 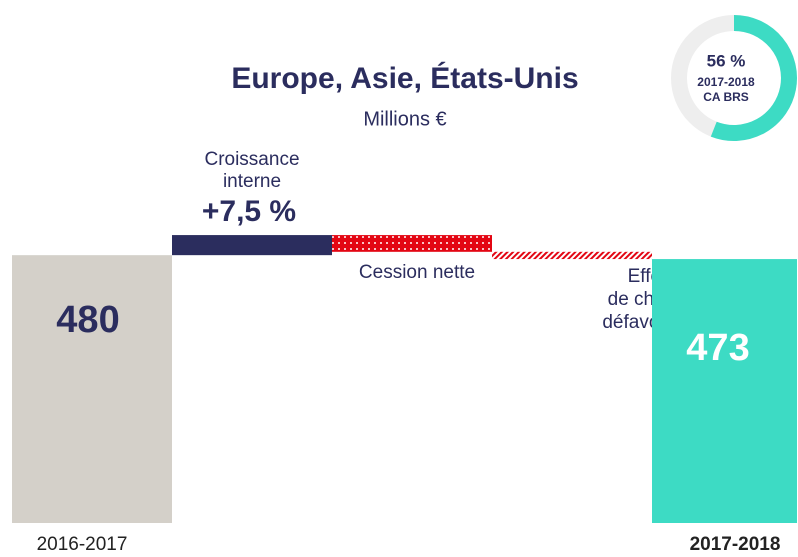 I want to click on category-label: Croissance, so click(x=251, y=159).